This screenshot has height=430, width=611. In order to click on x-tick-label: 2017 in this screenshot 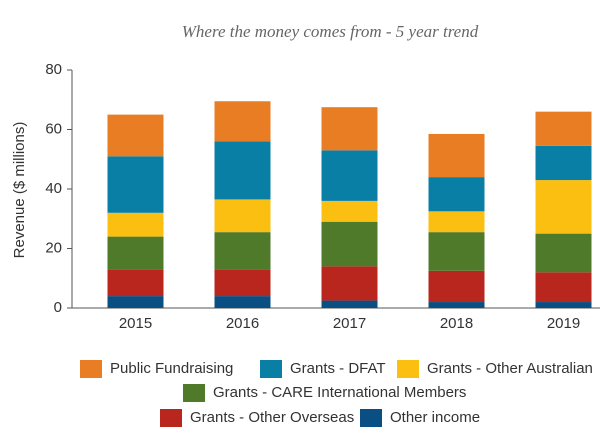, I will do `click(349, 323)`.